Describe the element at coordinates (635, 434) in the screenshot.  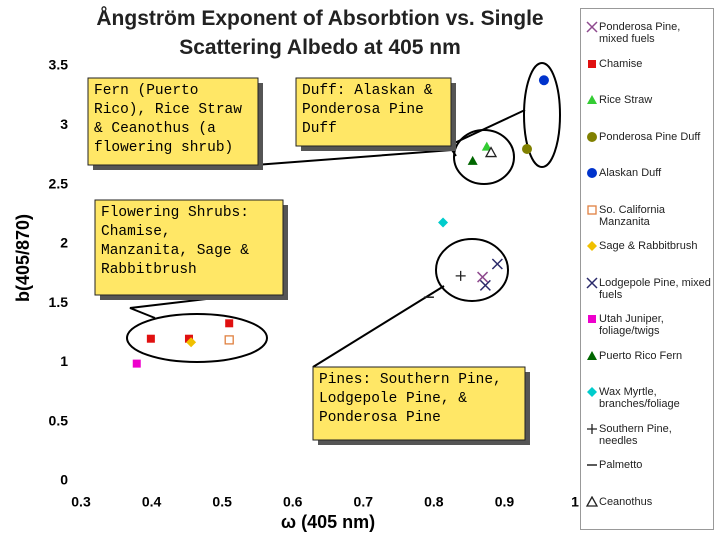
I see `legend-label: Southern Pine, needles` at that location.